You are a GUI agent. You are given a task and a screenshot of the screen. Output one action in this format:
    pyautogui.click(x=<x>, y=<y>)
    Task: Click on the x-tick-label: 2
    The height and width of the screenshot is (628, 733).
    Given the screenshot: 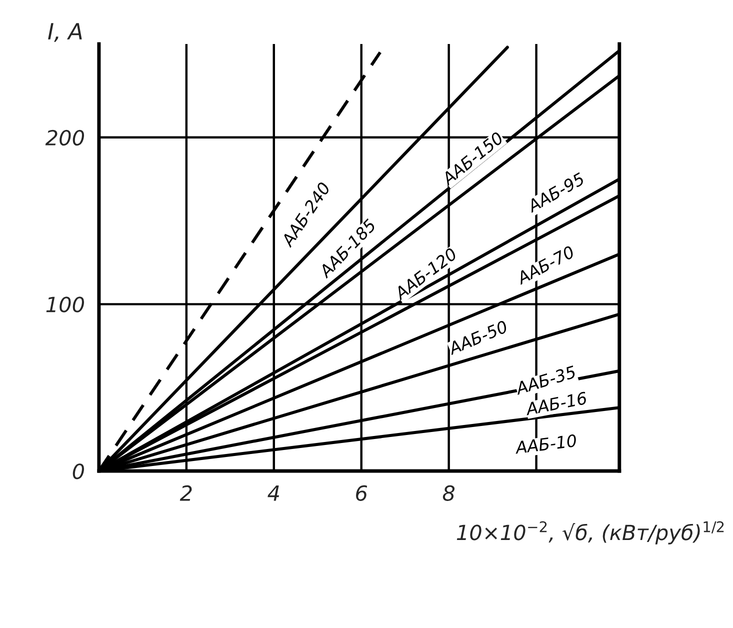 What is the action you would take?
    pyautogui.click(x=186, y=493)
    